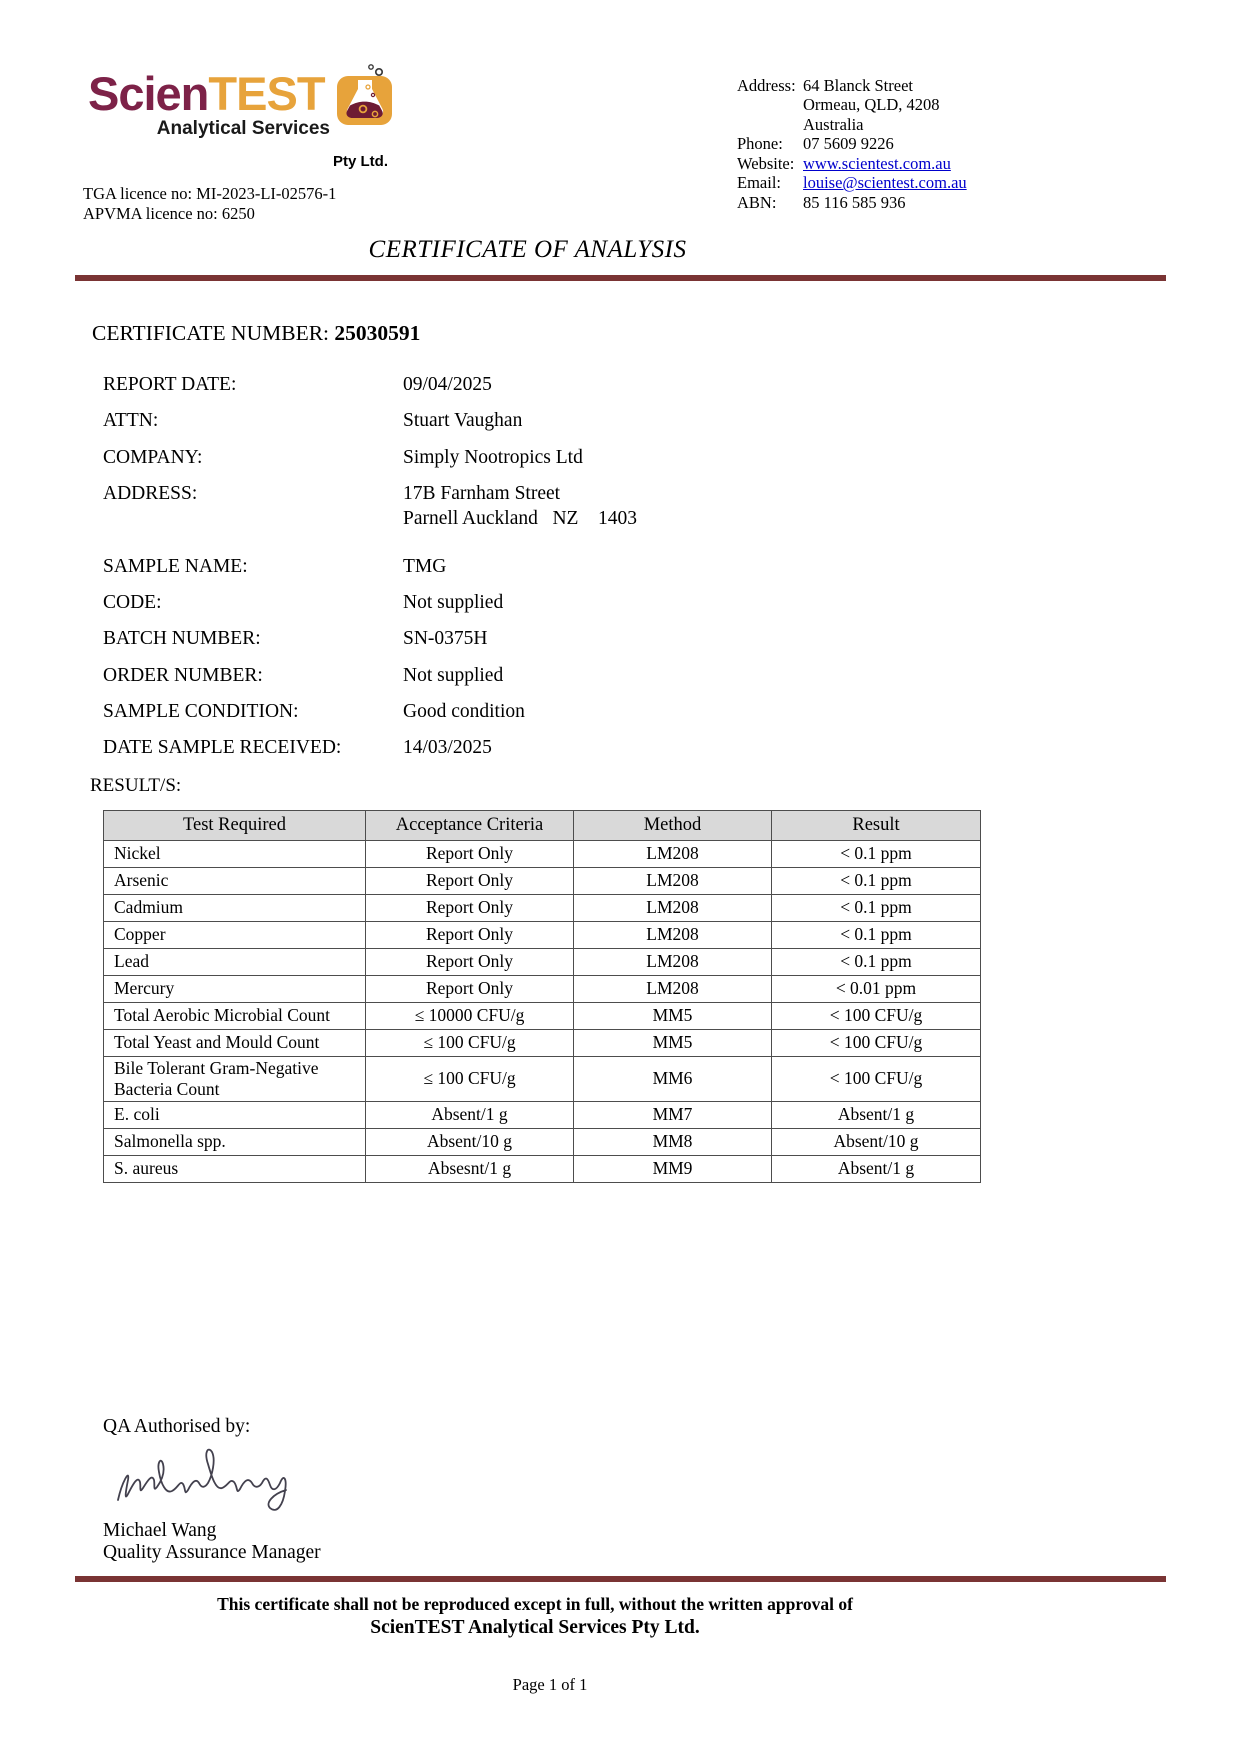 This screenshot has height=1755, width=1241. What do you see at coordinates (469, 1141) in the screenshot?
I see `result-cell-criteria: Absent/10 g` at bounding box center [469, 1141].